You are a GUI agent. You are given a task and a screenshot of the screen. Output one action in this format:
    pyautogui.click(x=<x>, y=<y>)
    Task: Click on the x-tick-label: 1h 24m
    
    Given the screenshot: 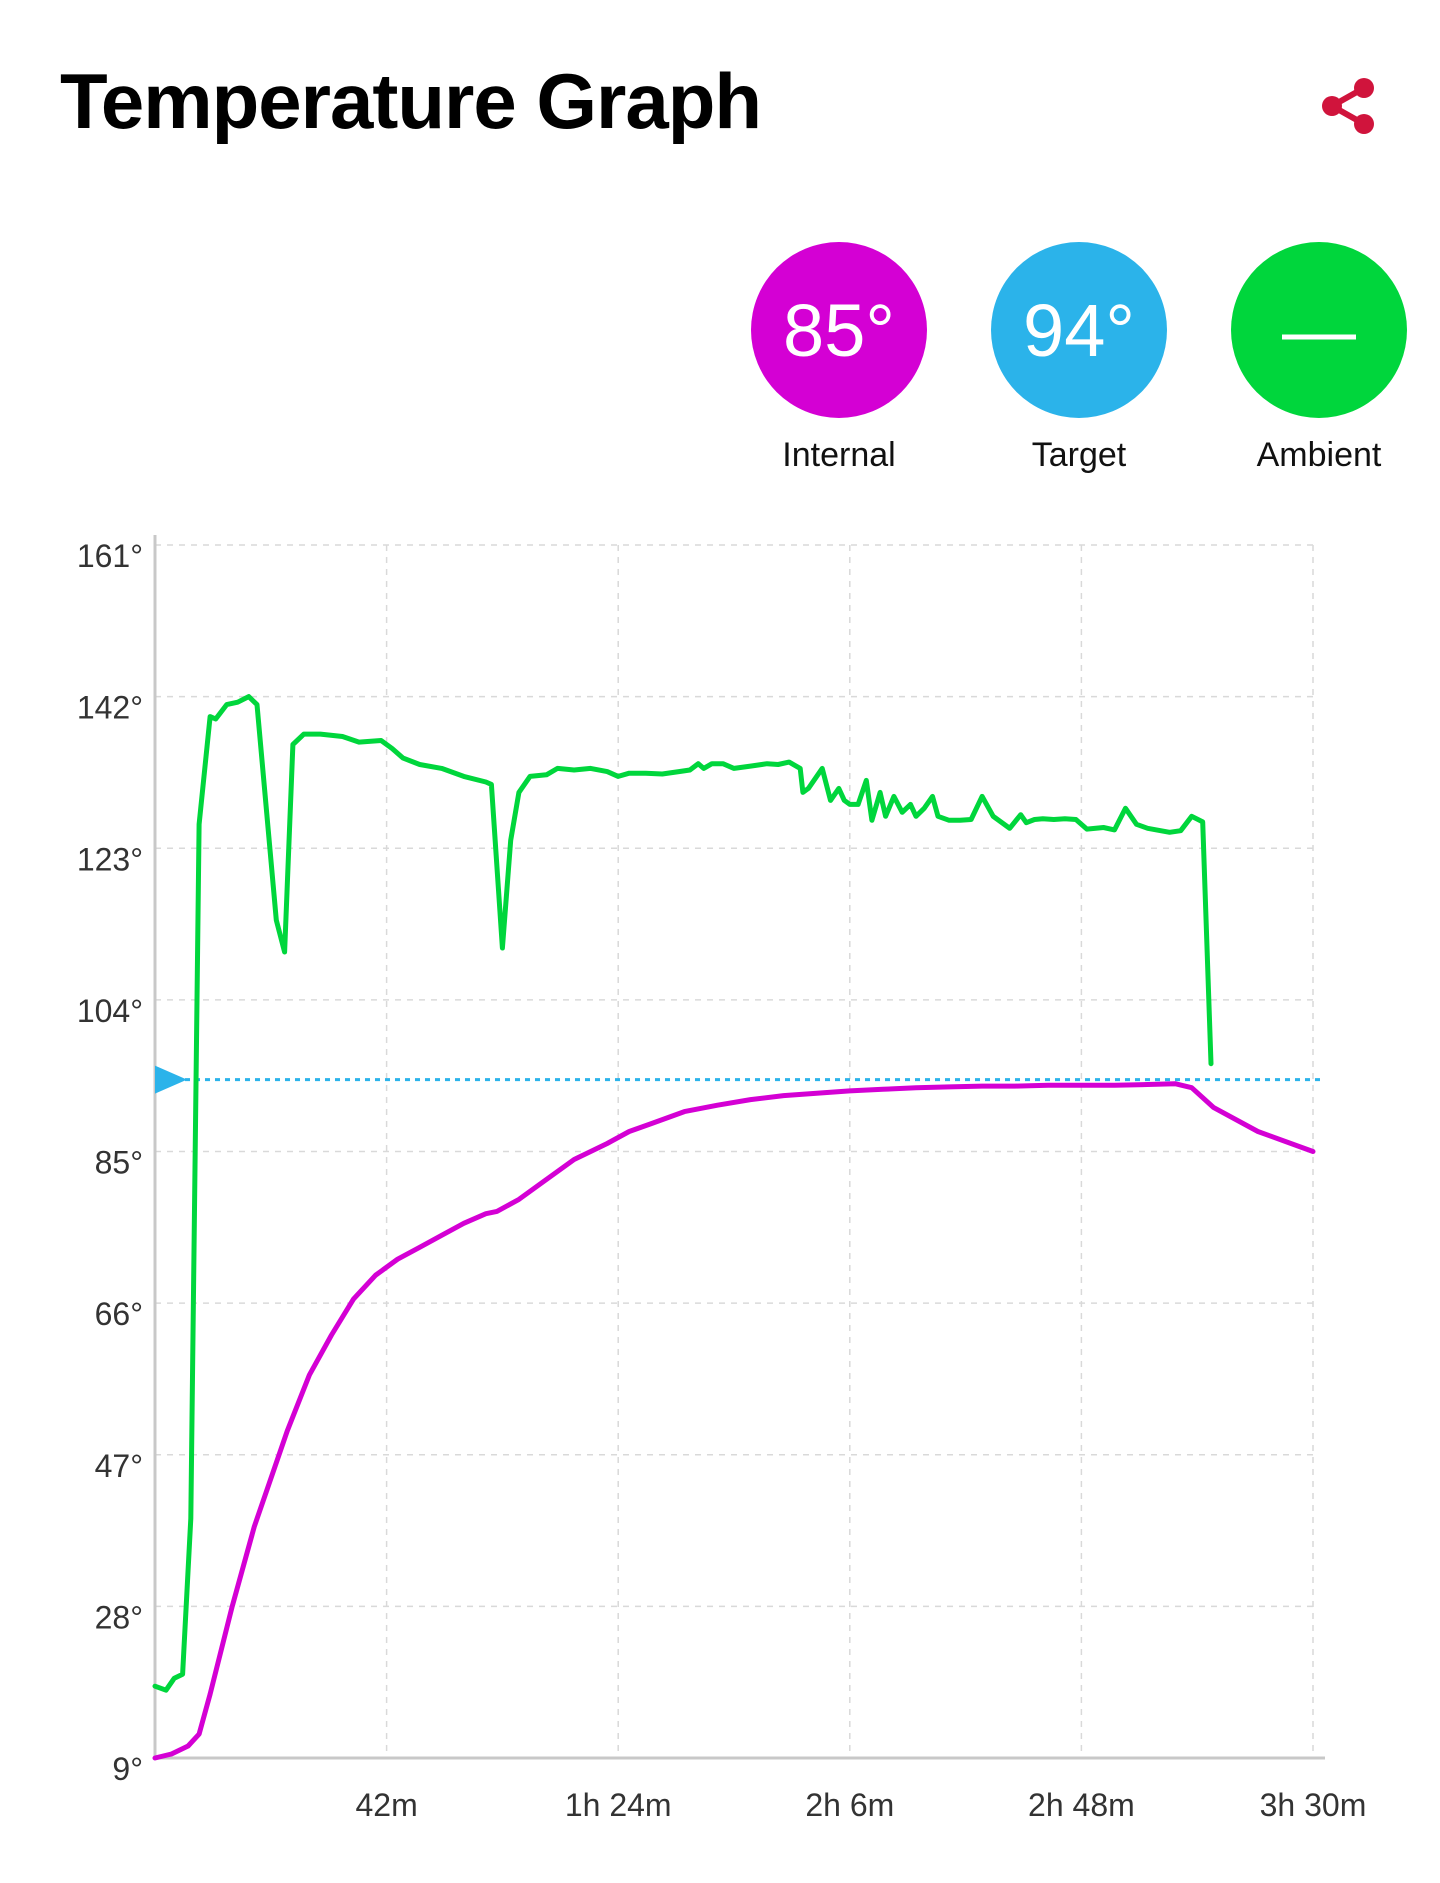 What is the action you would take?
    pyautogui.click(x=618, y=1805)
    